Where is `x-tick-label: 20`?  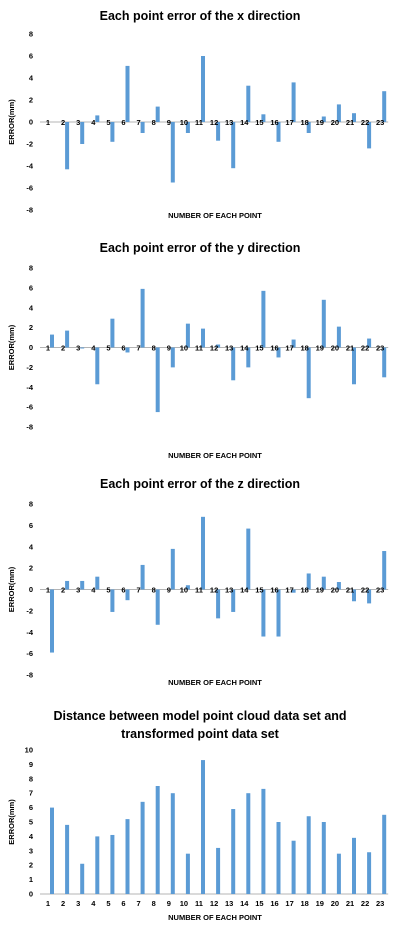 x-tick-label: 20 is located at coordinates (335, 590).